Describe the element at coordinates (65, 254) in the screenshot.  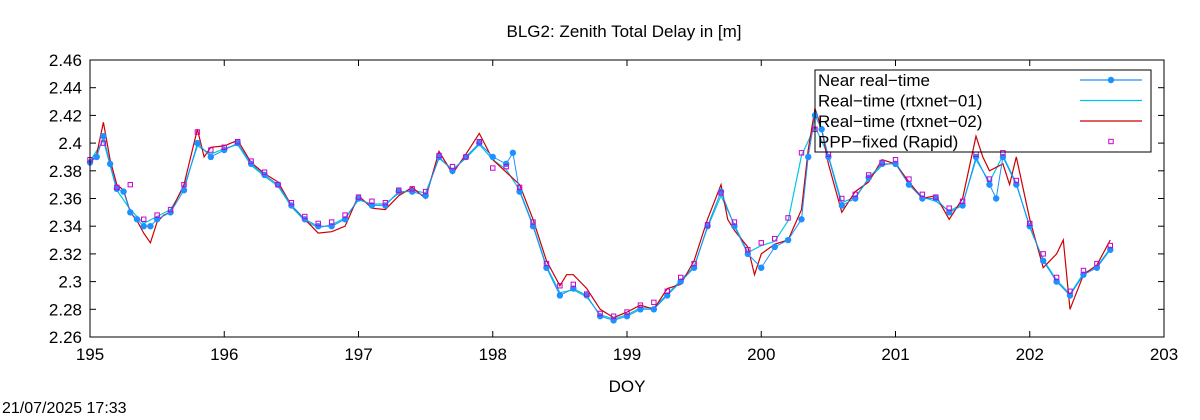
I see `y-tick-label: 2.32` at that location.